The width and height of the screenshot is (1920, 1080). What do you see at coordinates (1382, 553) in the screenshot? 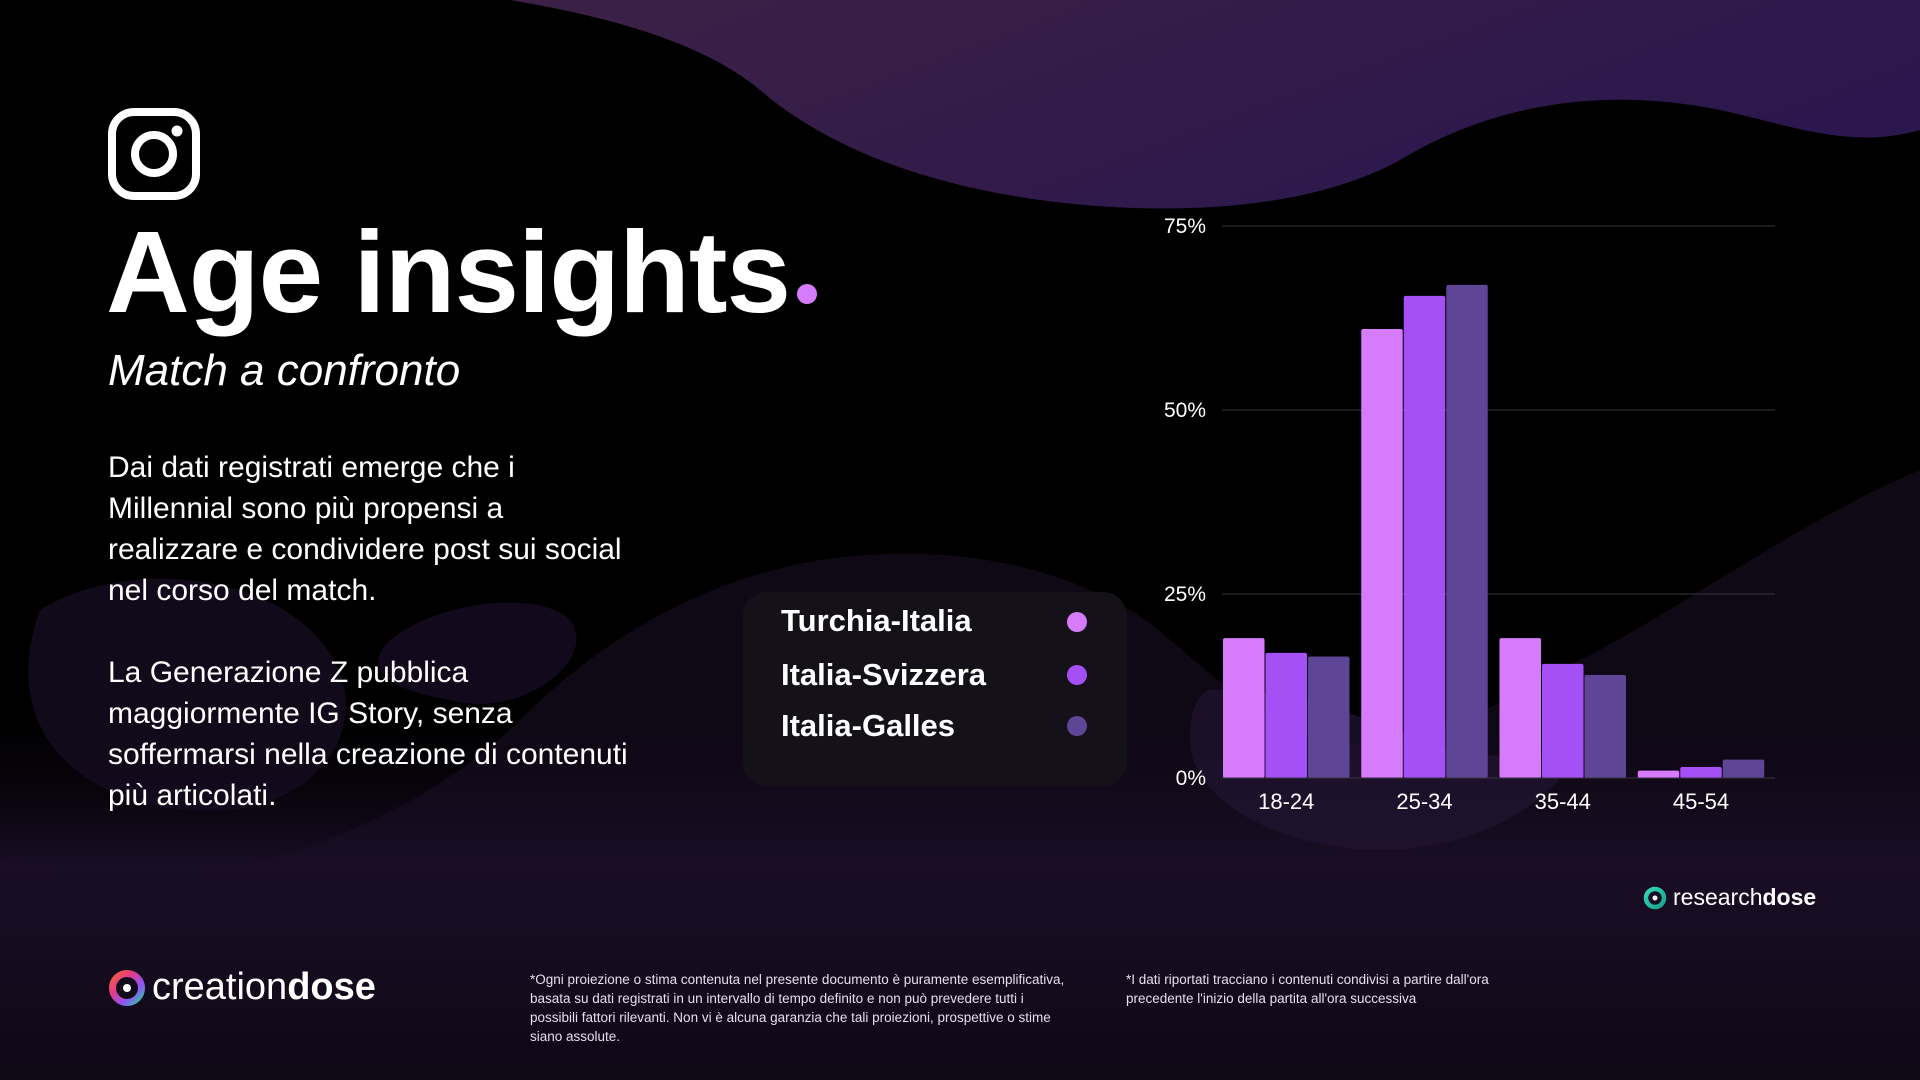
I see `bar-25-34-turchia-italia` at bounding box center [1382, 553].